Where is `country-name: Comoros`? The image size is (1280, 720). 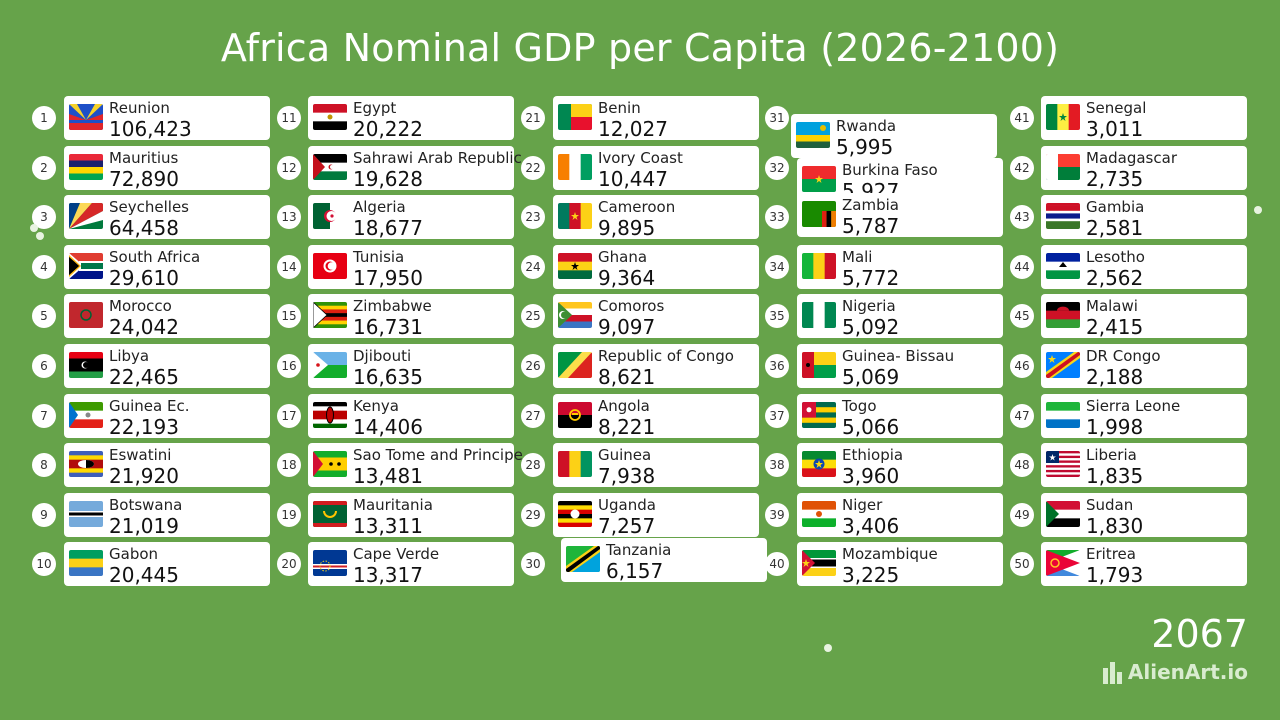
country-name: Comoros is located at coordinates (631, 306).